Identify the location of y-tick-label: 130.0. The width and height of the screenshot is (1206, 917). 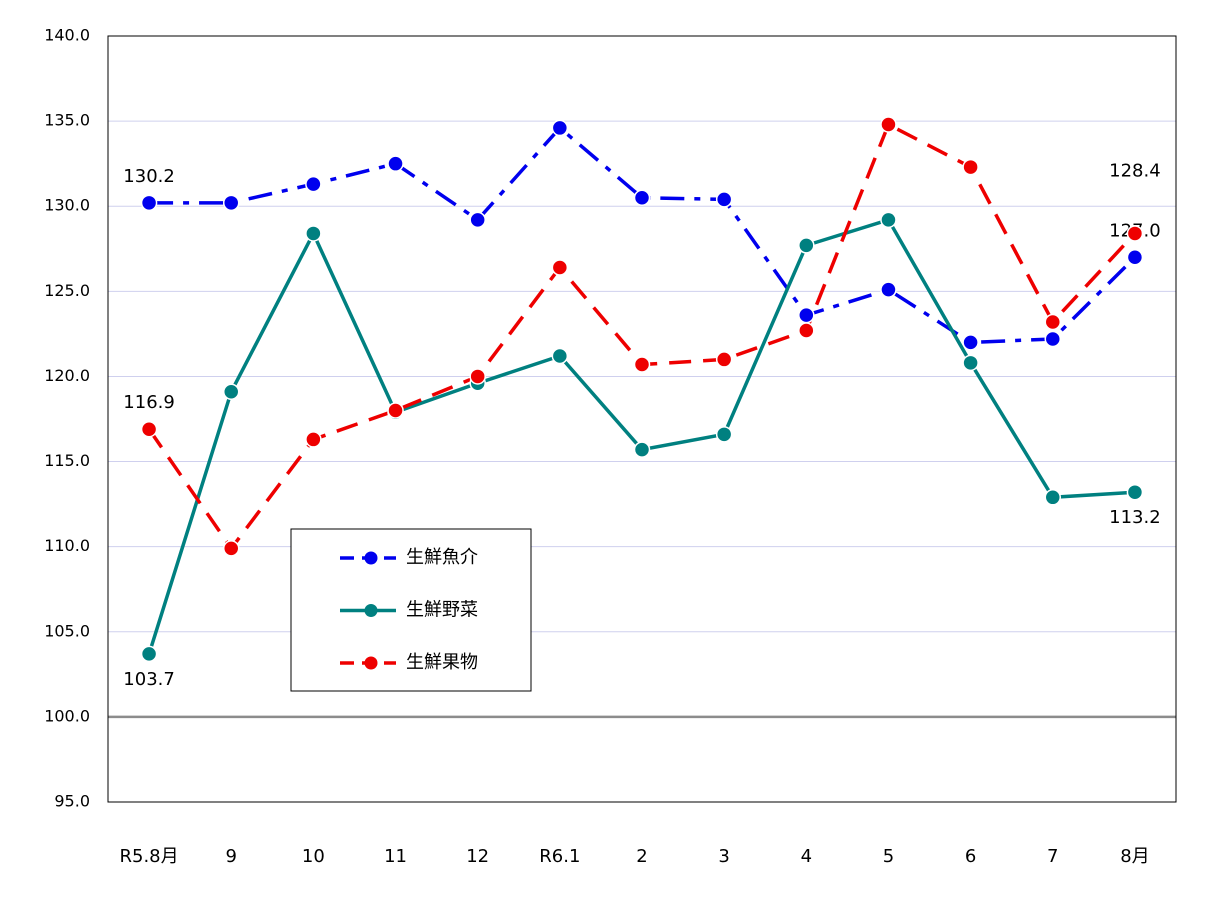
(67, 205).